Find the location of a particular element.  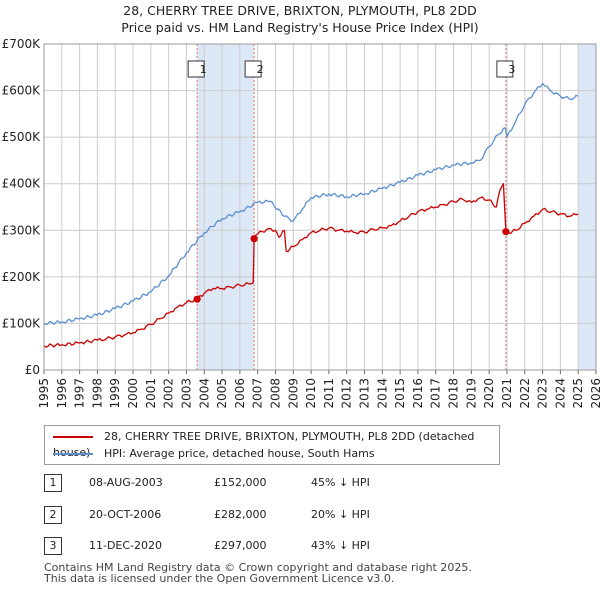

legend-swatch-hpi is located at coordinates (73, 454).